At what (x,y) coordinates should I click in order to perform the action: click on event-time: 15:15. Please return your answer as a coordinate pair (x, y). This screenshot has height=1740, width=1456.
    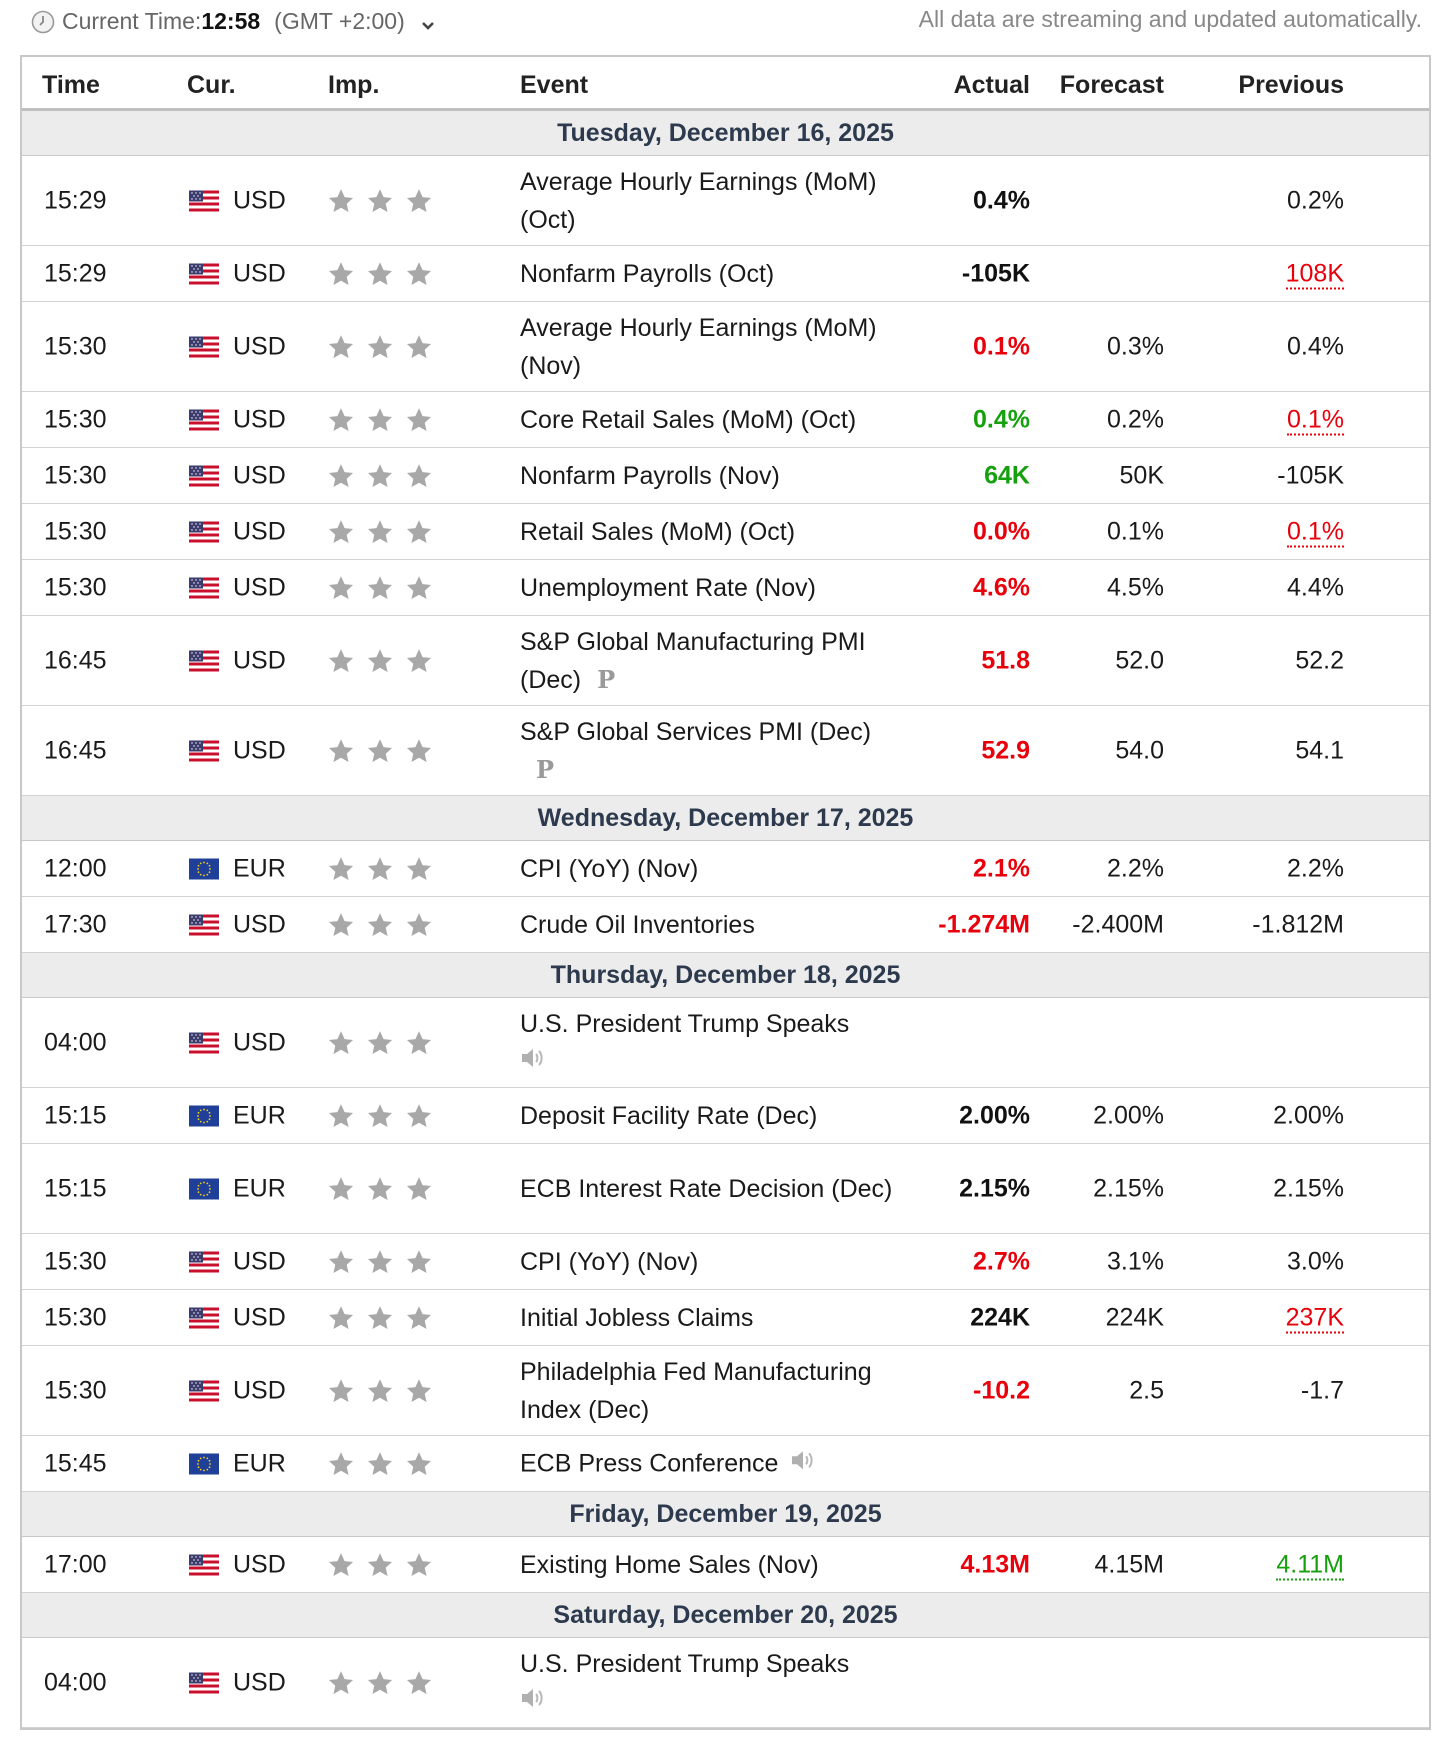
    Looking at the image, I should click on (75, 1188).